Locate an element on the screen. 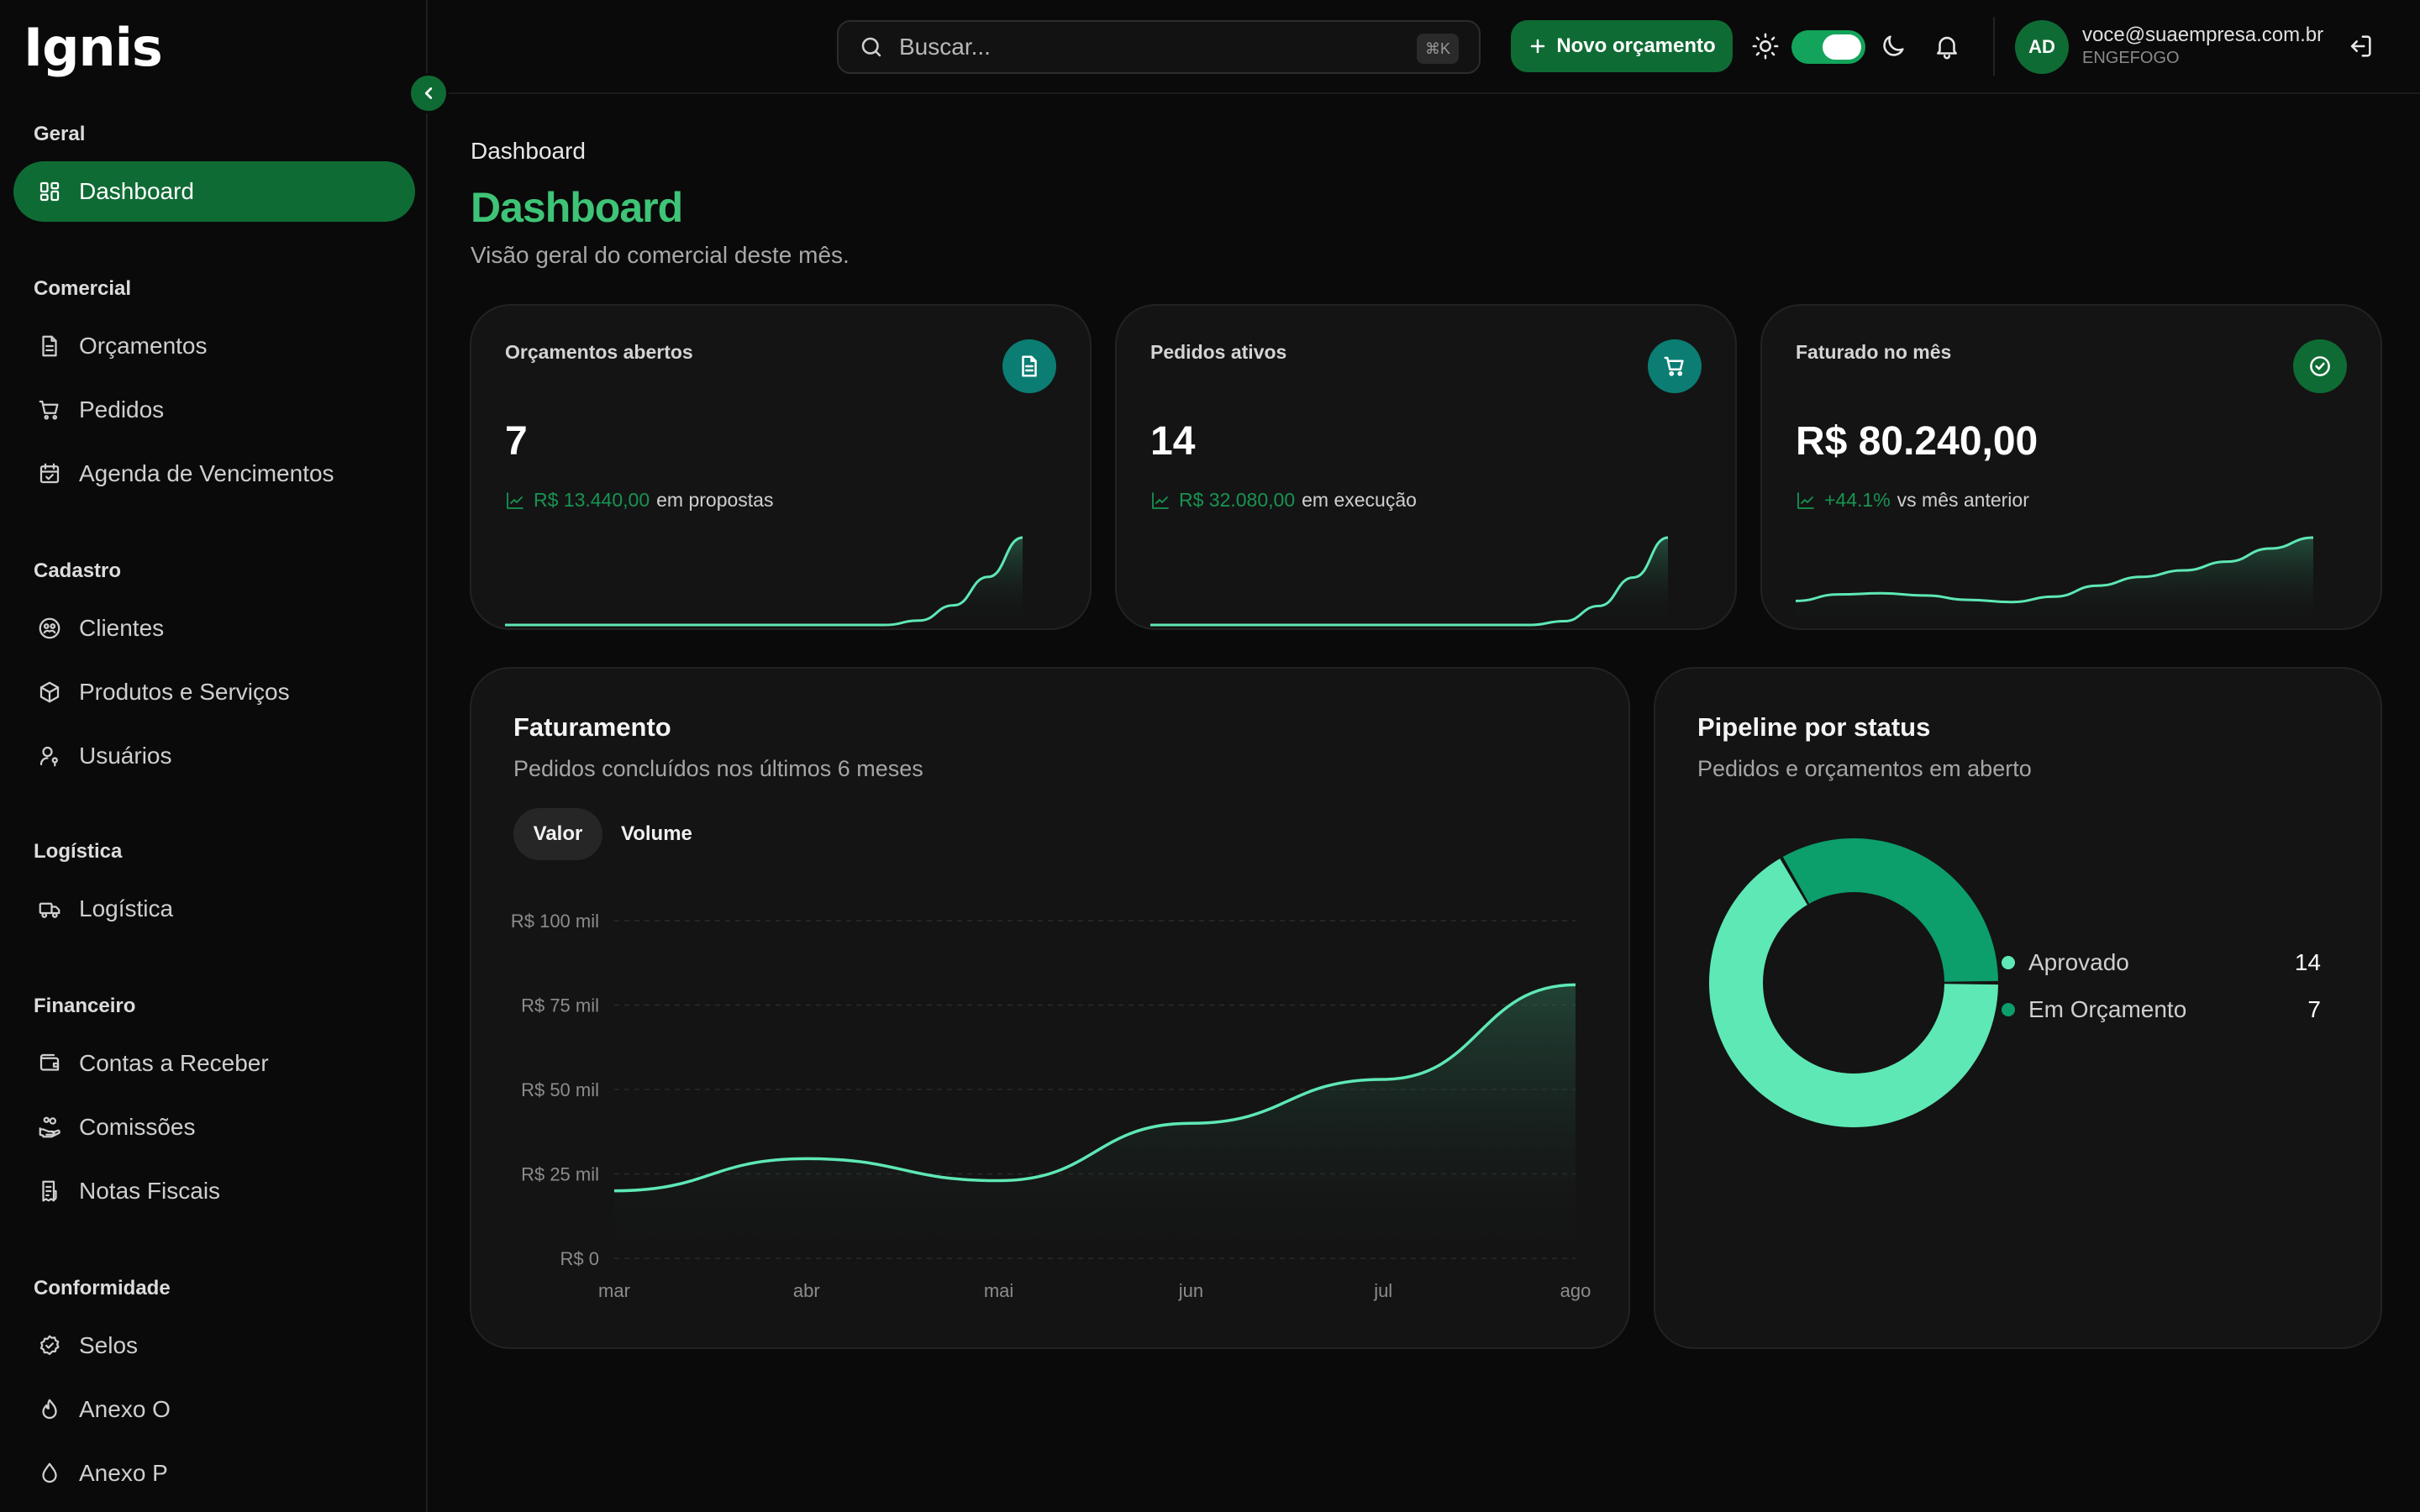 The width and height of the screenshot is (2420, 1512). sparkline-line is located at coordinates (2054, 570).